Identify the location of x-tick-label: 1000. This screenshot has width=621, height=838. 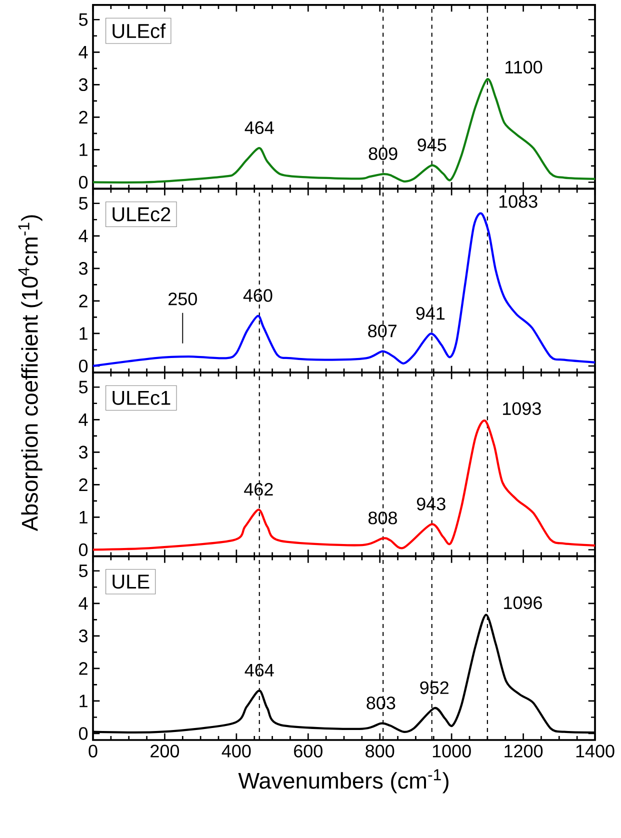
(451, 751).